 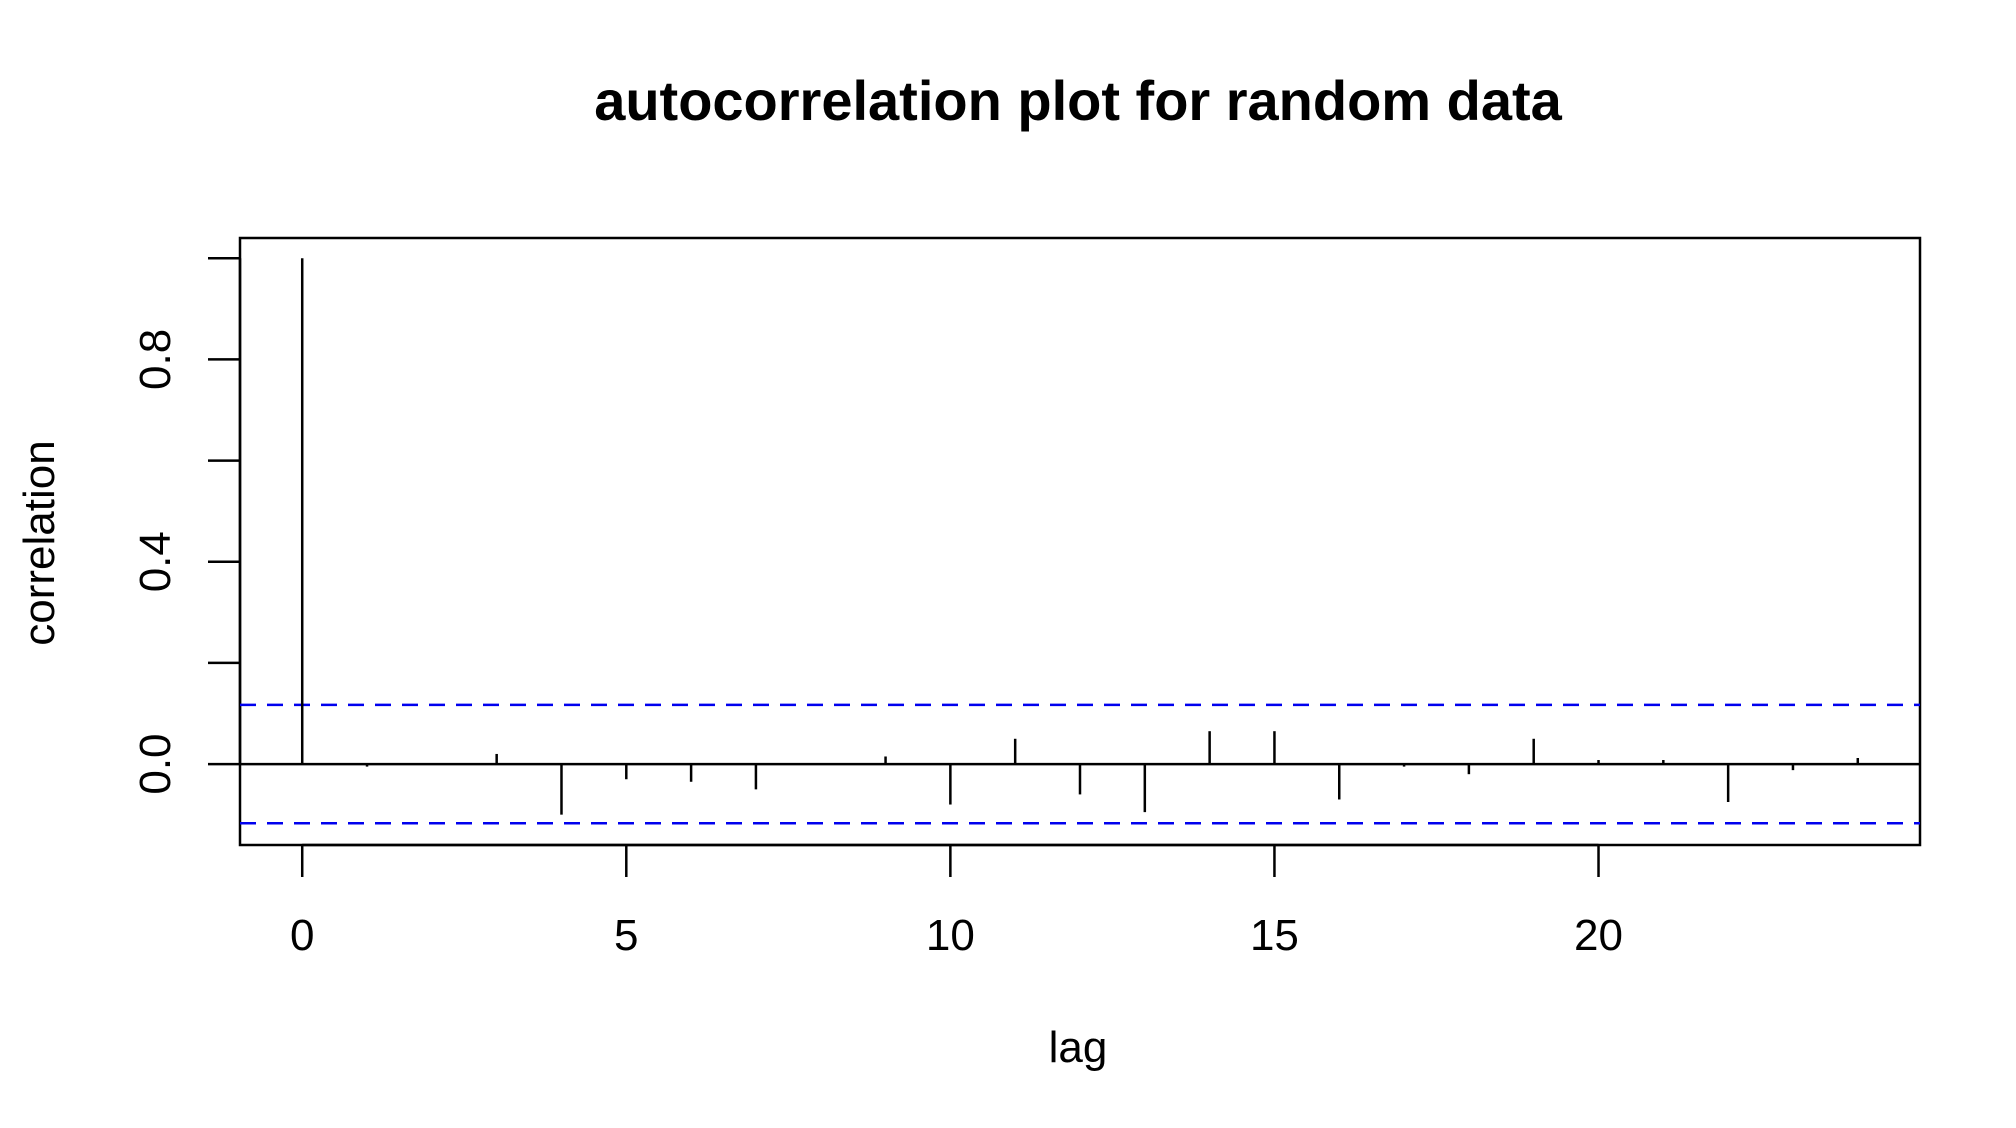 What do you see at coordinates (186, 525) in the screenshot?
I see `y-axis: 0.0 0.4 0.8` at bounding box center [186, 525].